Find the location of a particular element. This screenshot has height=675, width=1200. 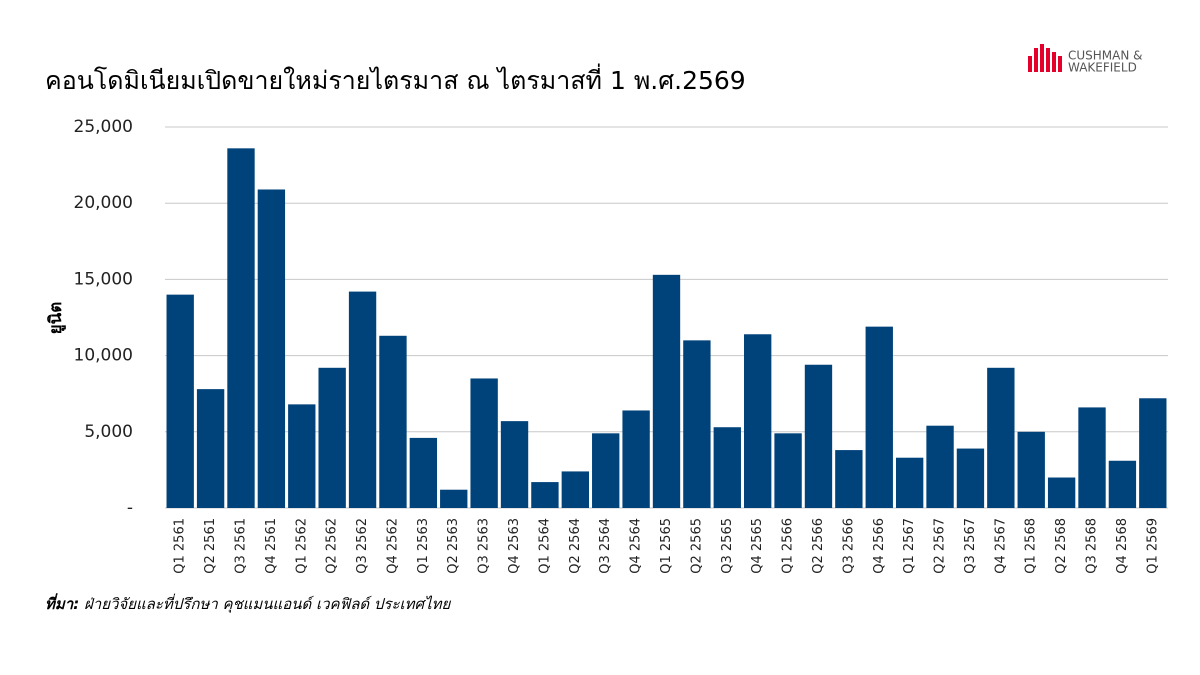

x-tick-label: Q3 2562 is located at coordinates (362, 546).